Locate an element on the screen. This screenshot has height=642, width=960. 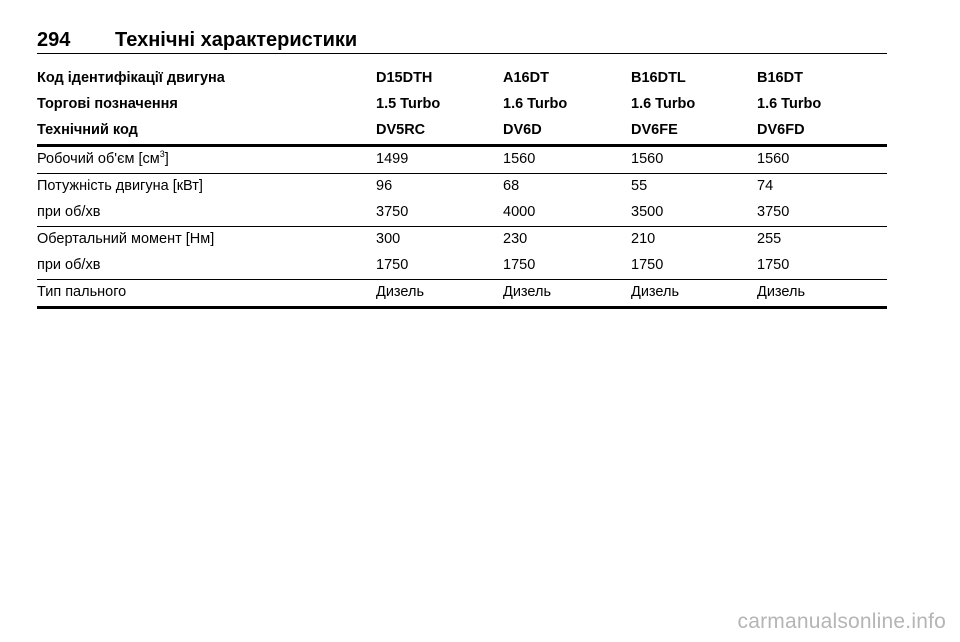
row-label: Обертальний момент [Нм] is located at coordinates (126, 239).